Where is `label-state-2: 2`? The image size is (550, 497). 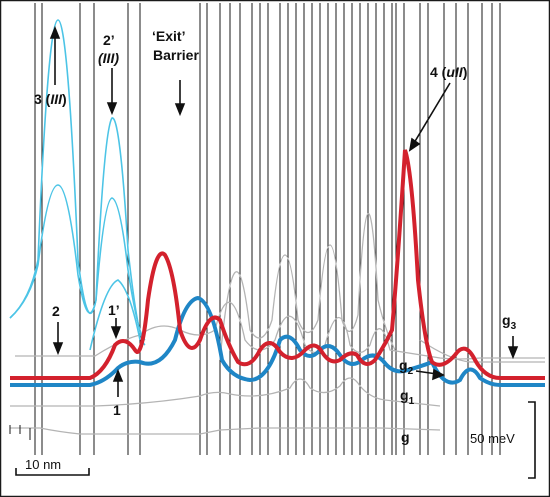
label-state-2: 2 is located at coordinates (56, 311).